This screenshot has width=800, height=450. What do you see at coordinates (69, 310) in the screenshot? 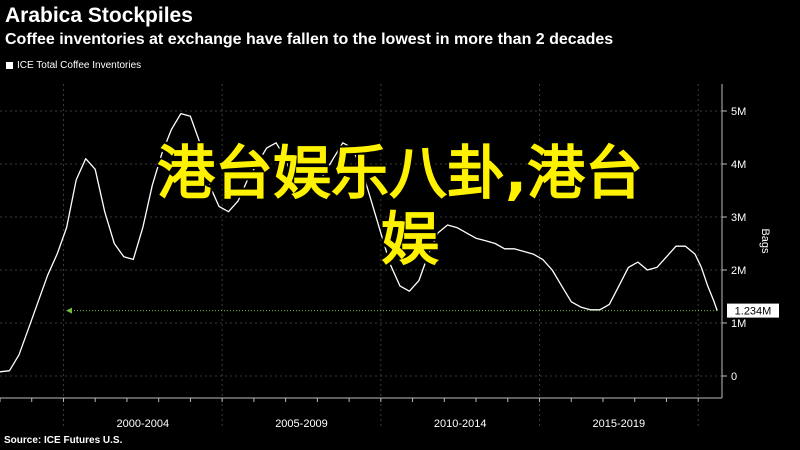
I see `last-value-arrow` at bounding box center [69, 310].